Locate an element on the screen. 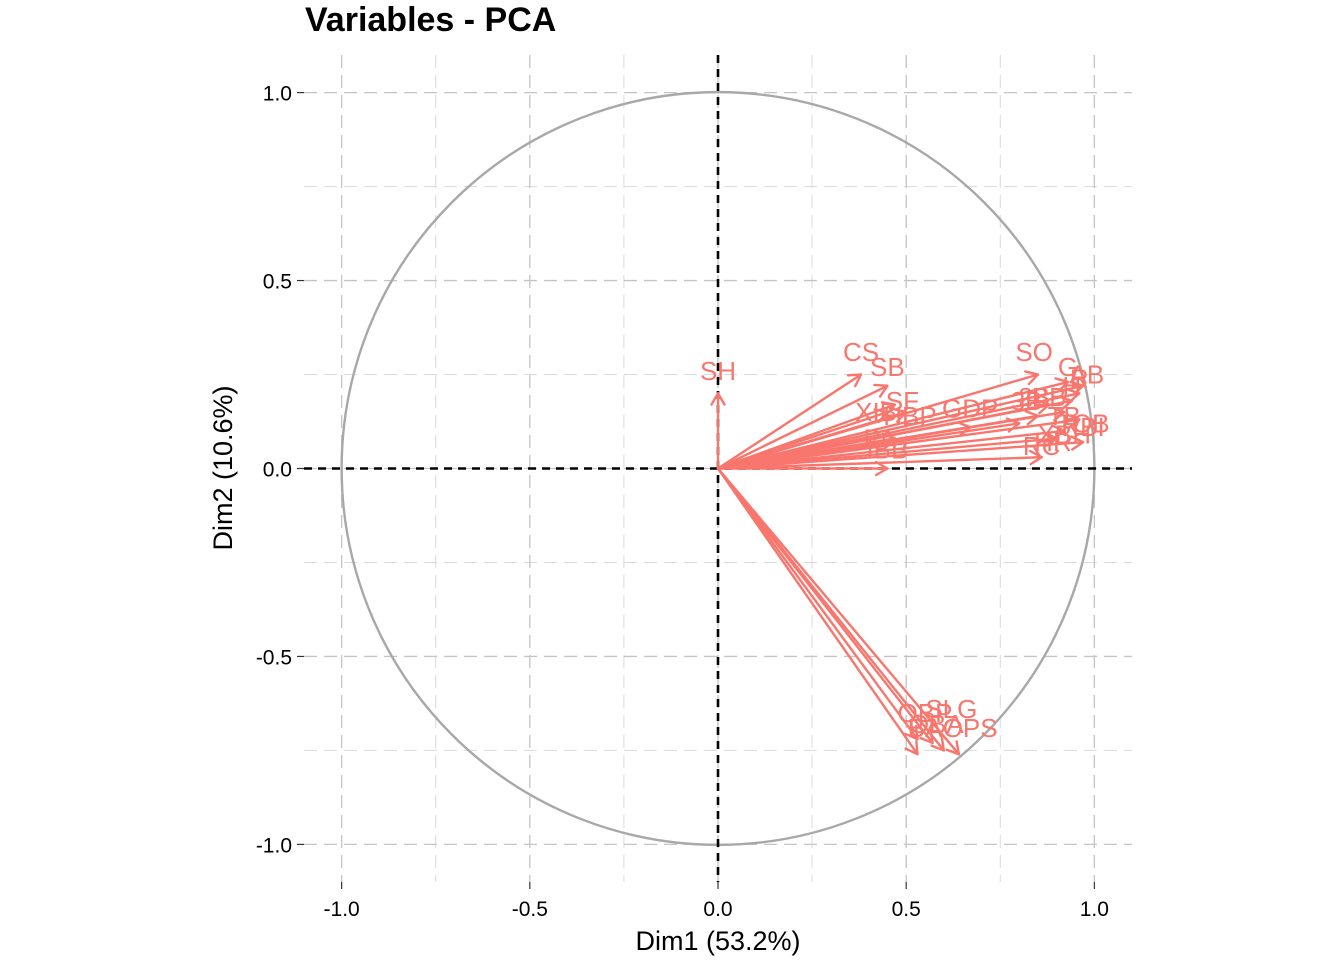 Image resolution: width=1344 pixels, height=960 pixels. y-tick-label: 0.5 is located at coordinates (277, 282).